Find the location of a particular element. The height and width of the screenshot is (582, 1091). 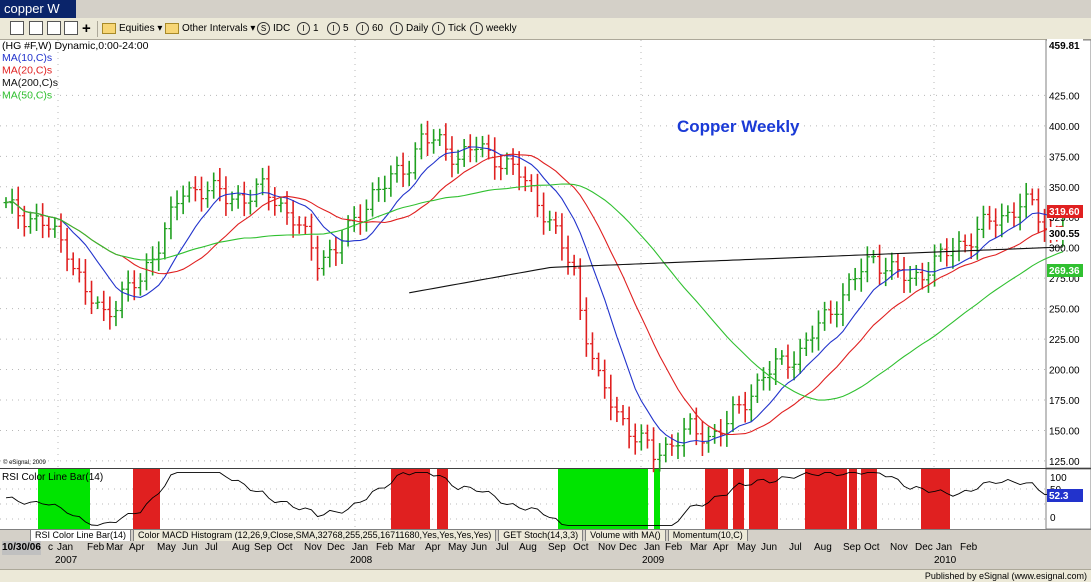

rsi-title: RSI Color Line Bar(14) is located at coordinates (52, 477).